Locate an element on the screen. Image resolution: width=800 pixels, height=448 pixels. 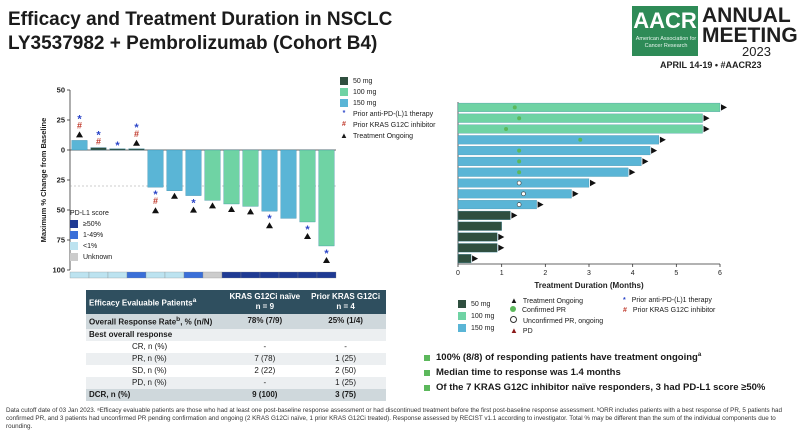
asterisk-blue-icon: * is located at coordinates (624, 300).